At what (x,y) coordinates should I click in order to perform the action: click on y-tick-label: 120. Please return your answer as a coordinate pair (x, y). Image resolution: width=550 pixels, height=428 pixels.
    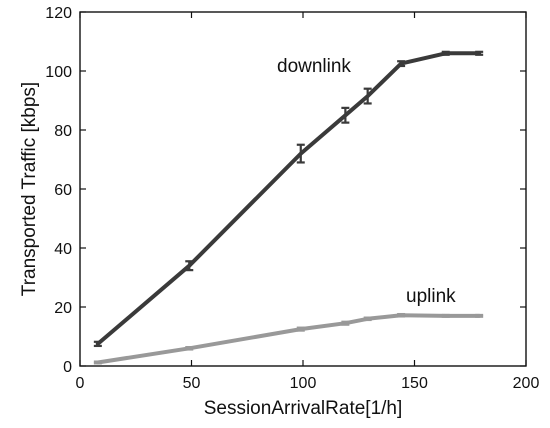
    Looking at the image, I should click on (58, 13).